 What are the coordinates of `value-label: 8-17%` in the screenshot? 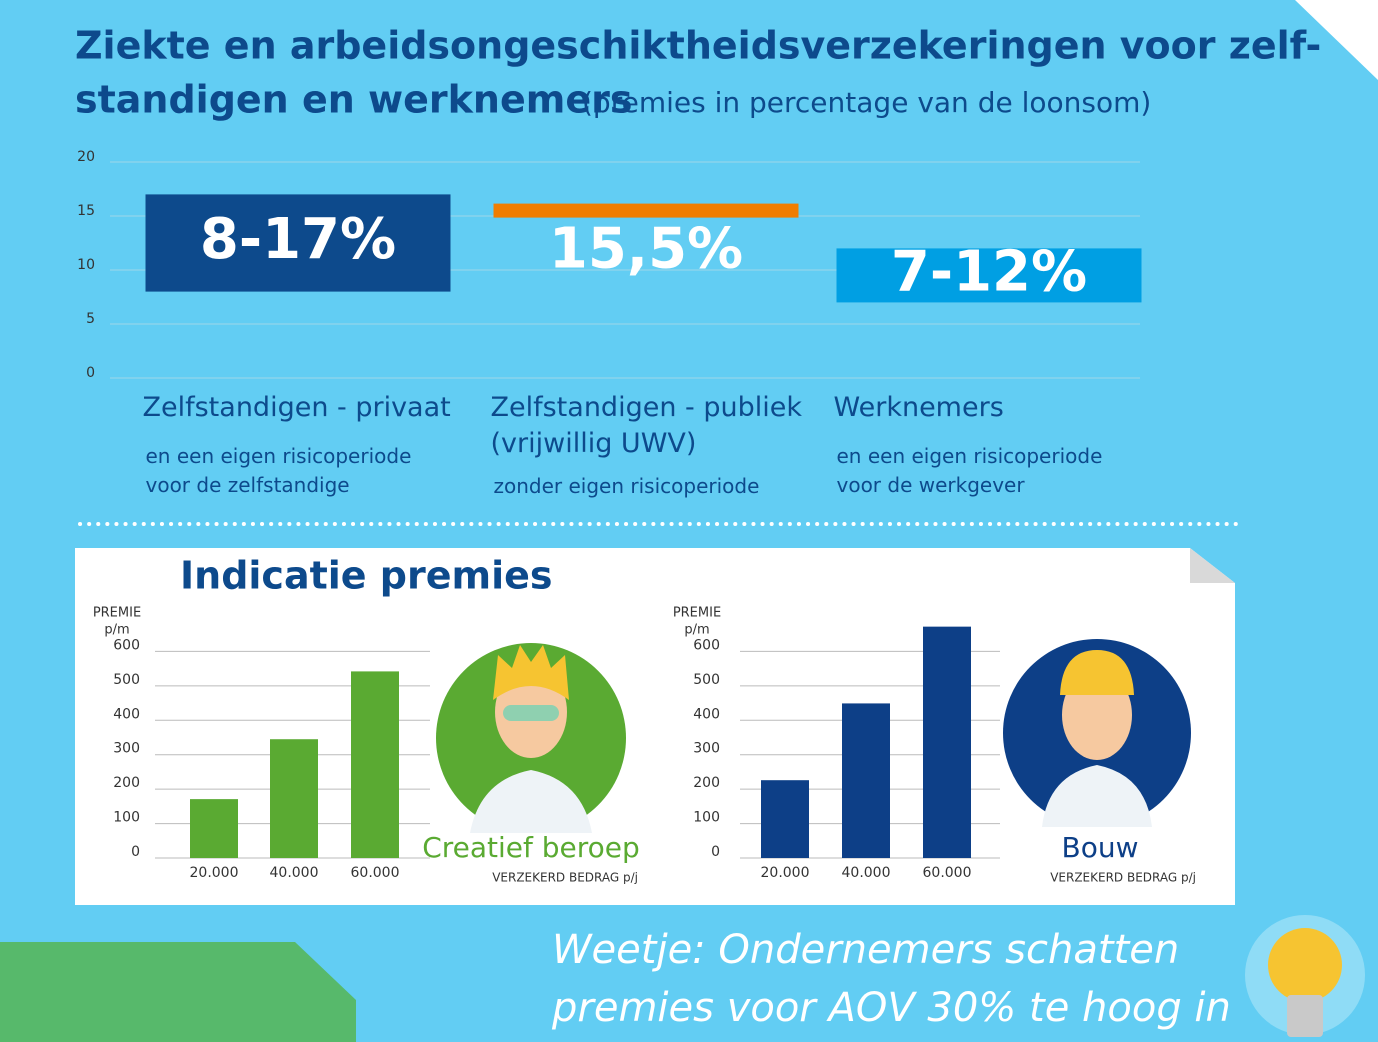 It's located at (298, 239).